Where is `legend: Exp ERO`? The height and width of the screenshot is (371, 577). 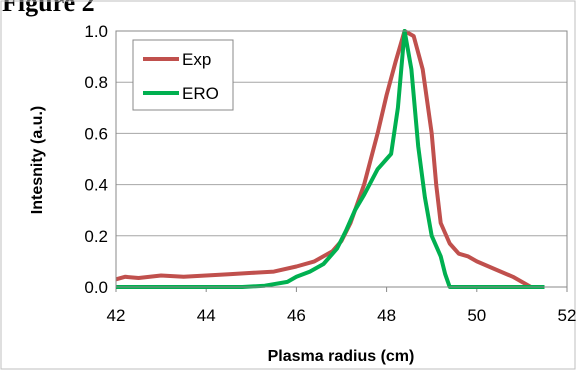
legend: Exp ERO is located at coordinates (183, 75).